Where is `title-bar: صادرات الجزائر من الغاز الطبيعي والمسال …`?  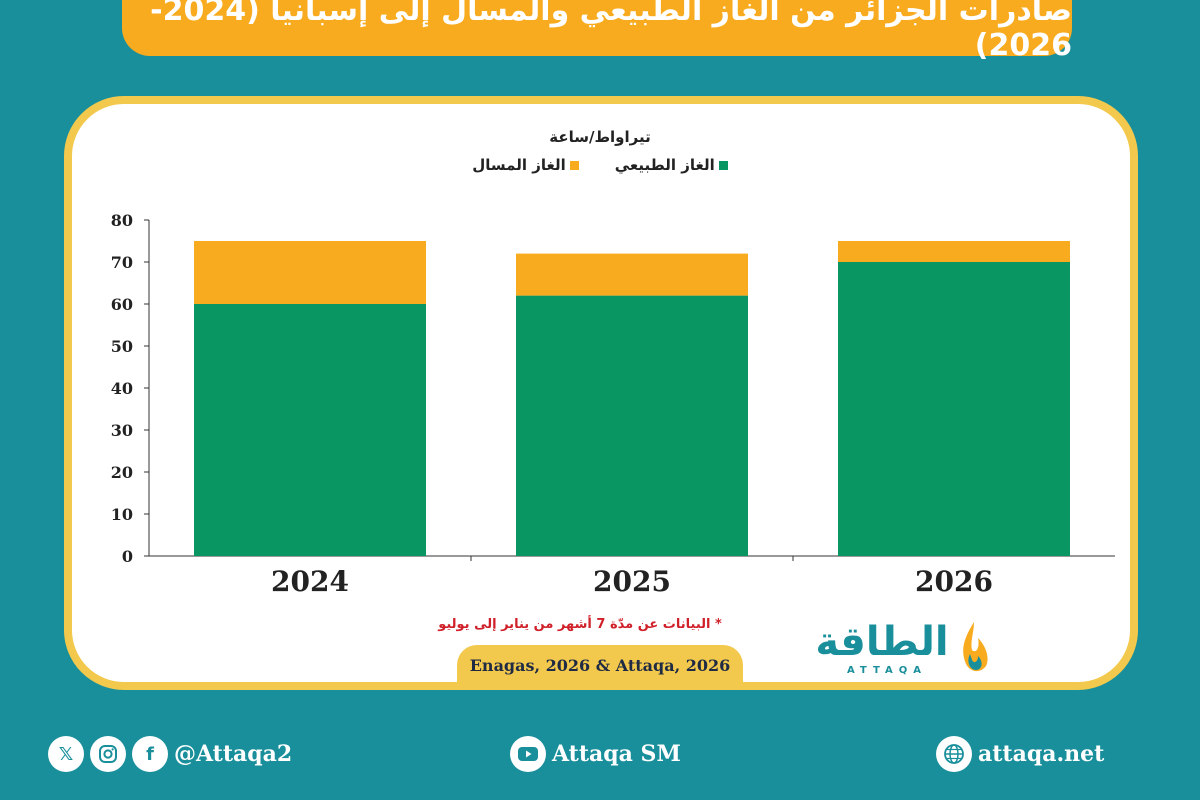
title-bar: صادرات الجزائر من الغاز الطبيعي والمسال … is located at coordinates (597, 31).